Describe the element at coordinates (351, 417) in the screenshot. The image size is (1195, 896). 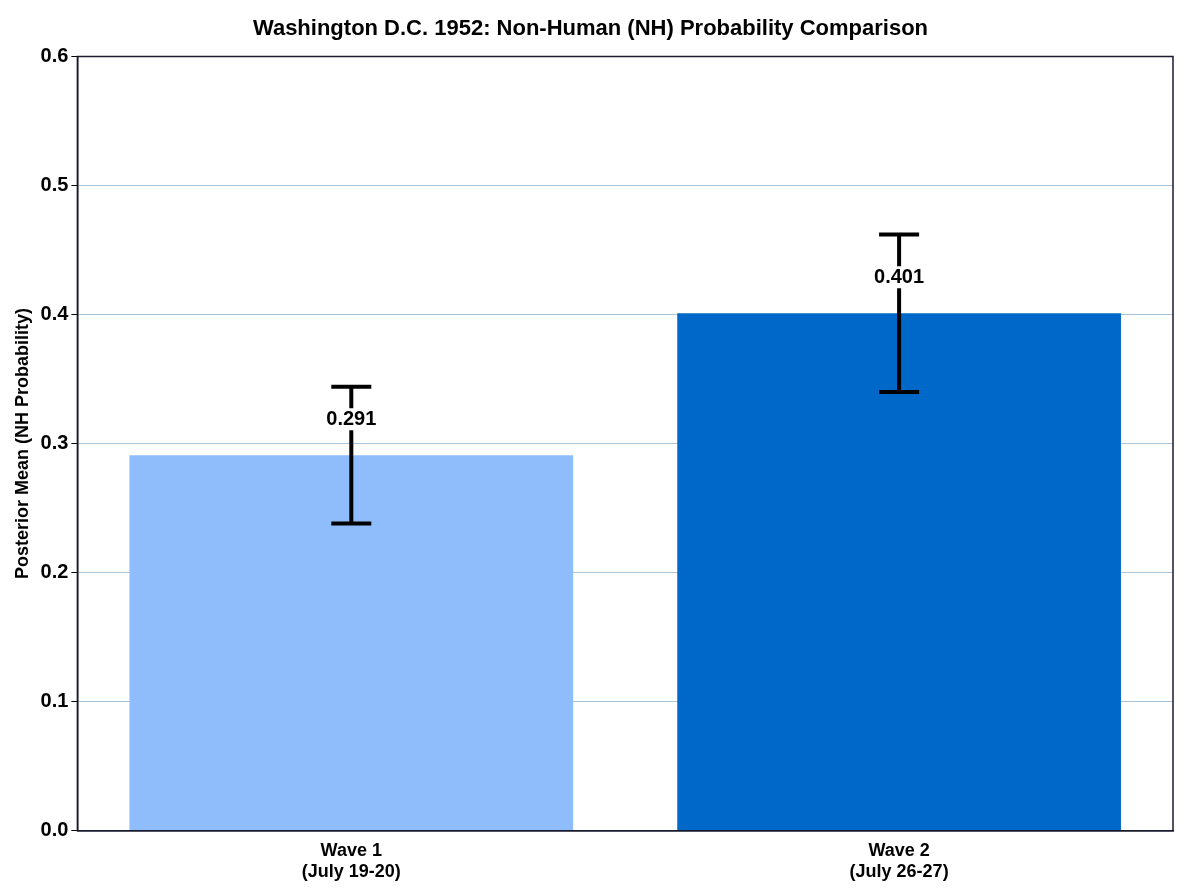
I see `data-label: 0.291` at that location.